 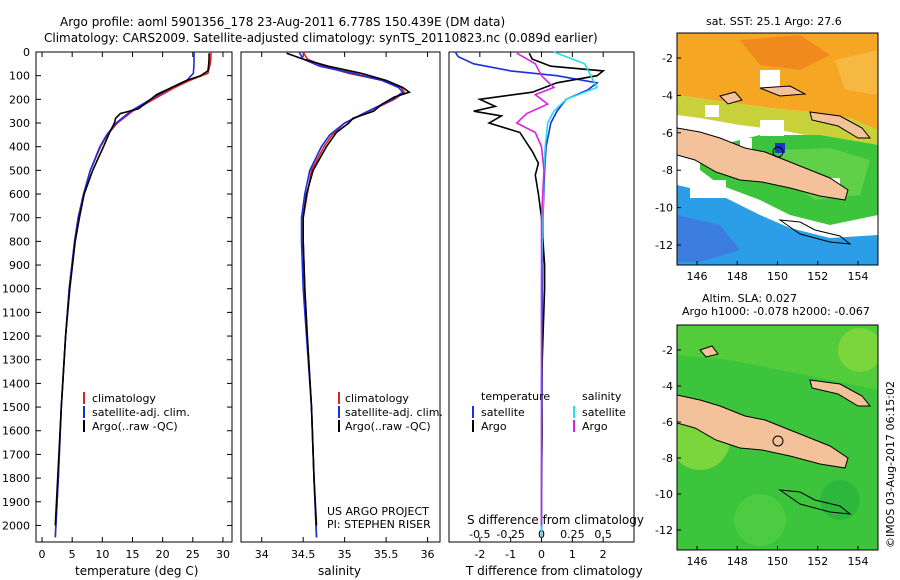 What do you see at coordinates (664, 245) in the screenshot?
I see `map-y-tick-label: -12` at bounding box center [664, 245].